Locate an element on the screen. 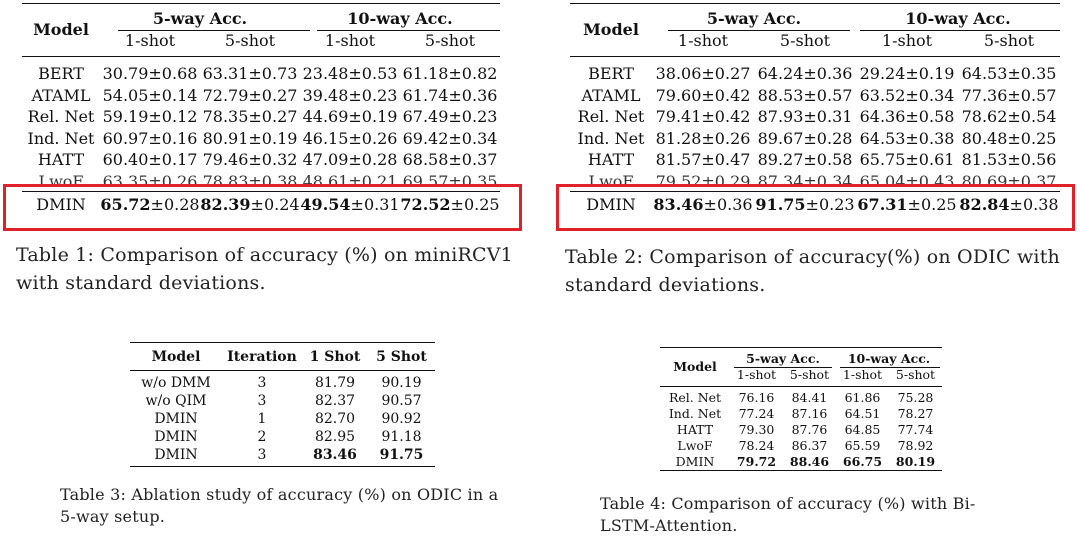 The height and width of the screenshot is (538, 1080). header-5-way: 5-way Acc. is located at coordinates (754, 18).